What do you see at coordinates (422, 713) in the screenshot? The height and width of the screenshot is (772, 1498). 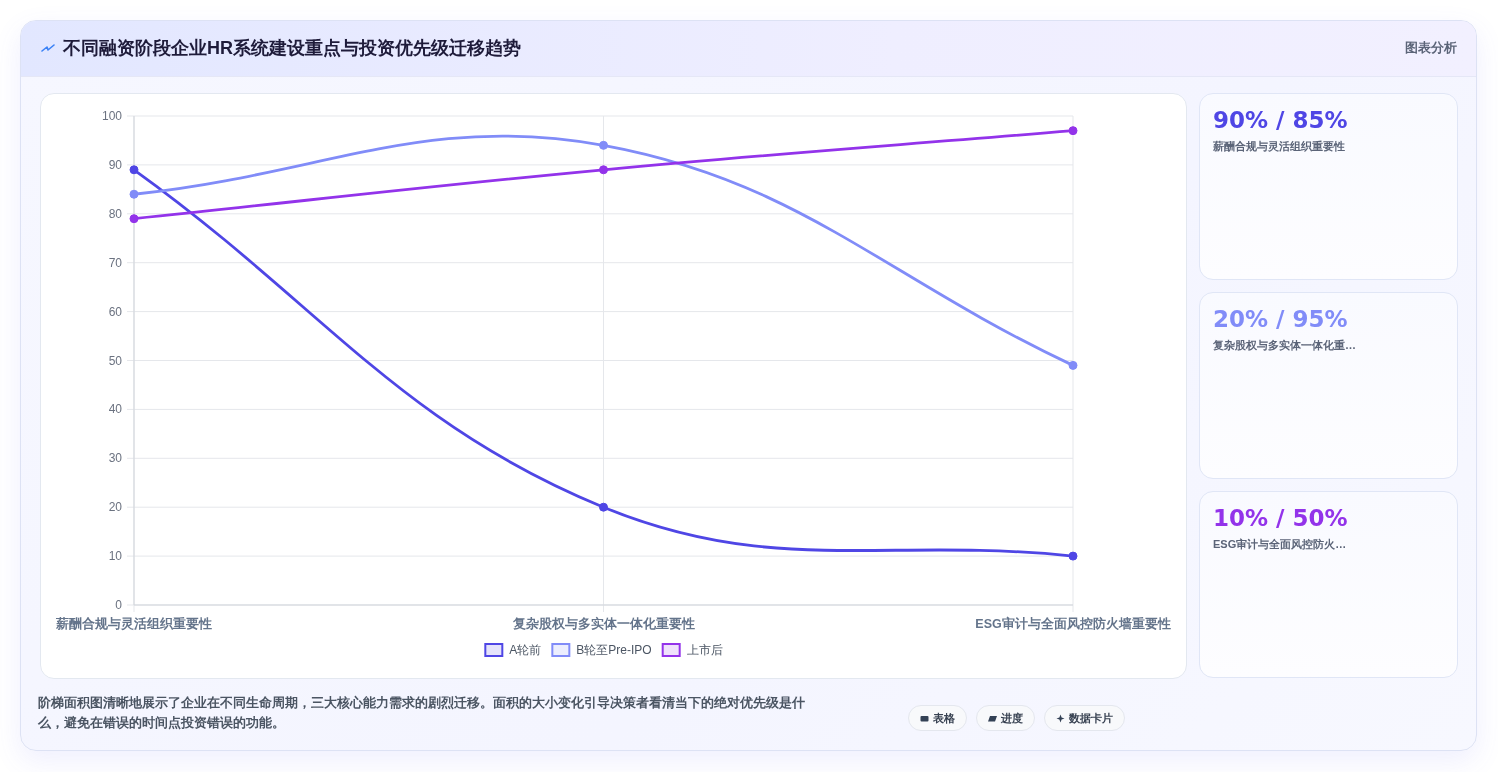 I see `text: 阶梯面积图清晰地展示了企业在不同生命周期，三大核心能力需求的剧烈迁移。面积的大小变化引导决策者看清当下的绝对优先级是什么，避免在错误的时间点投资错误的功能。` at bounding box center [422, 713].